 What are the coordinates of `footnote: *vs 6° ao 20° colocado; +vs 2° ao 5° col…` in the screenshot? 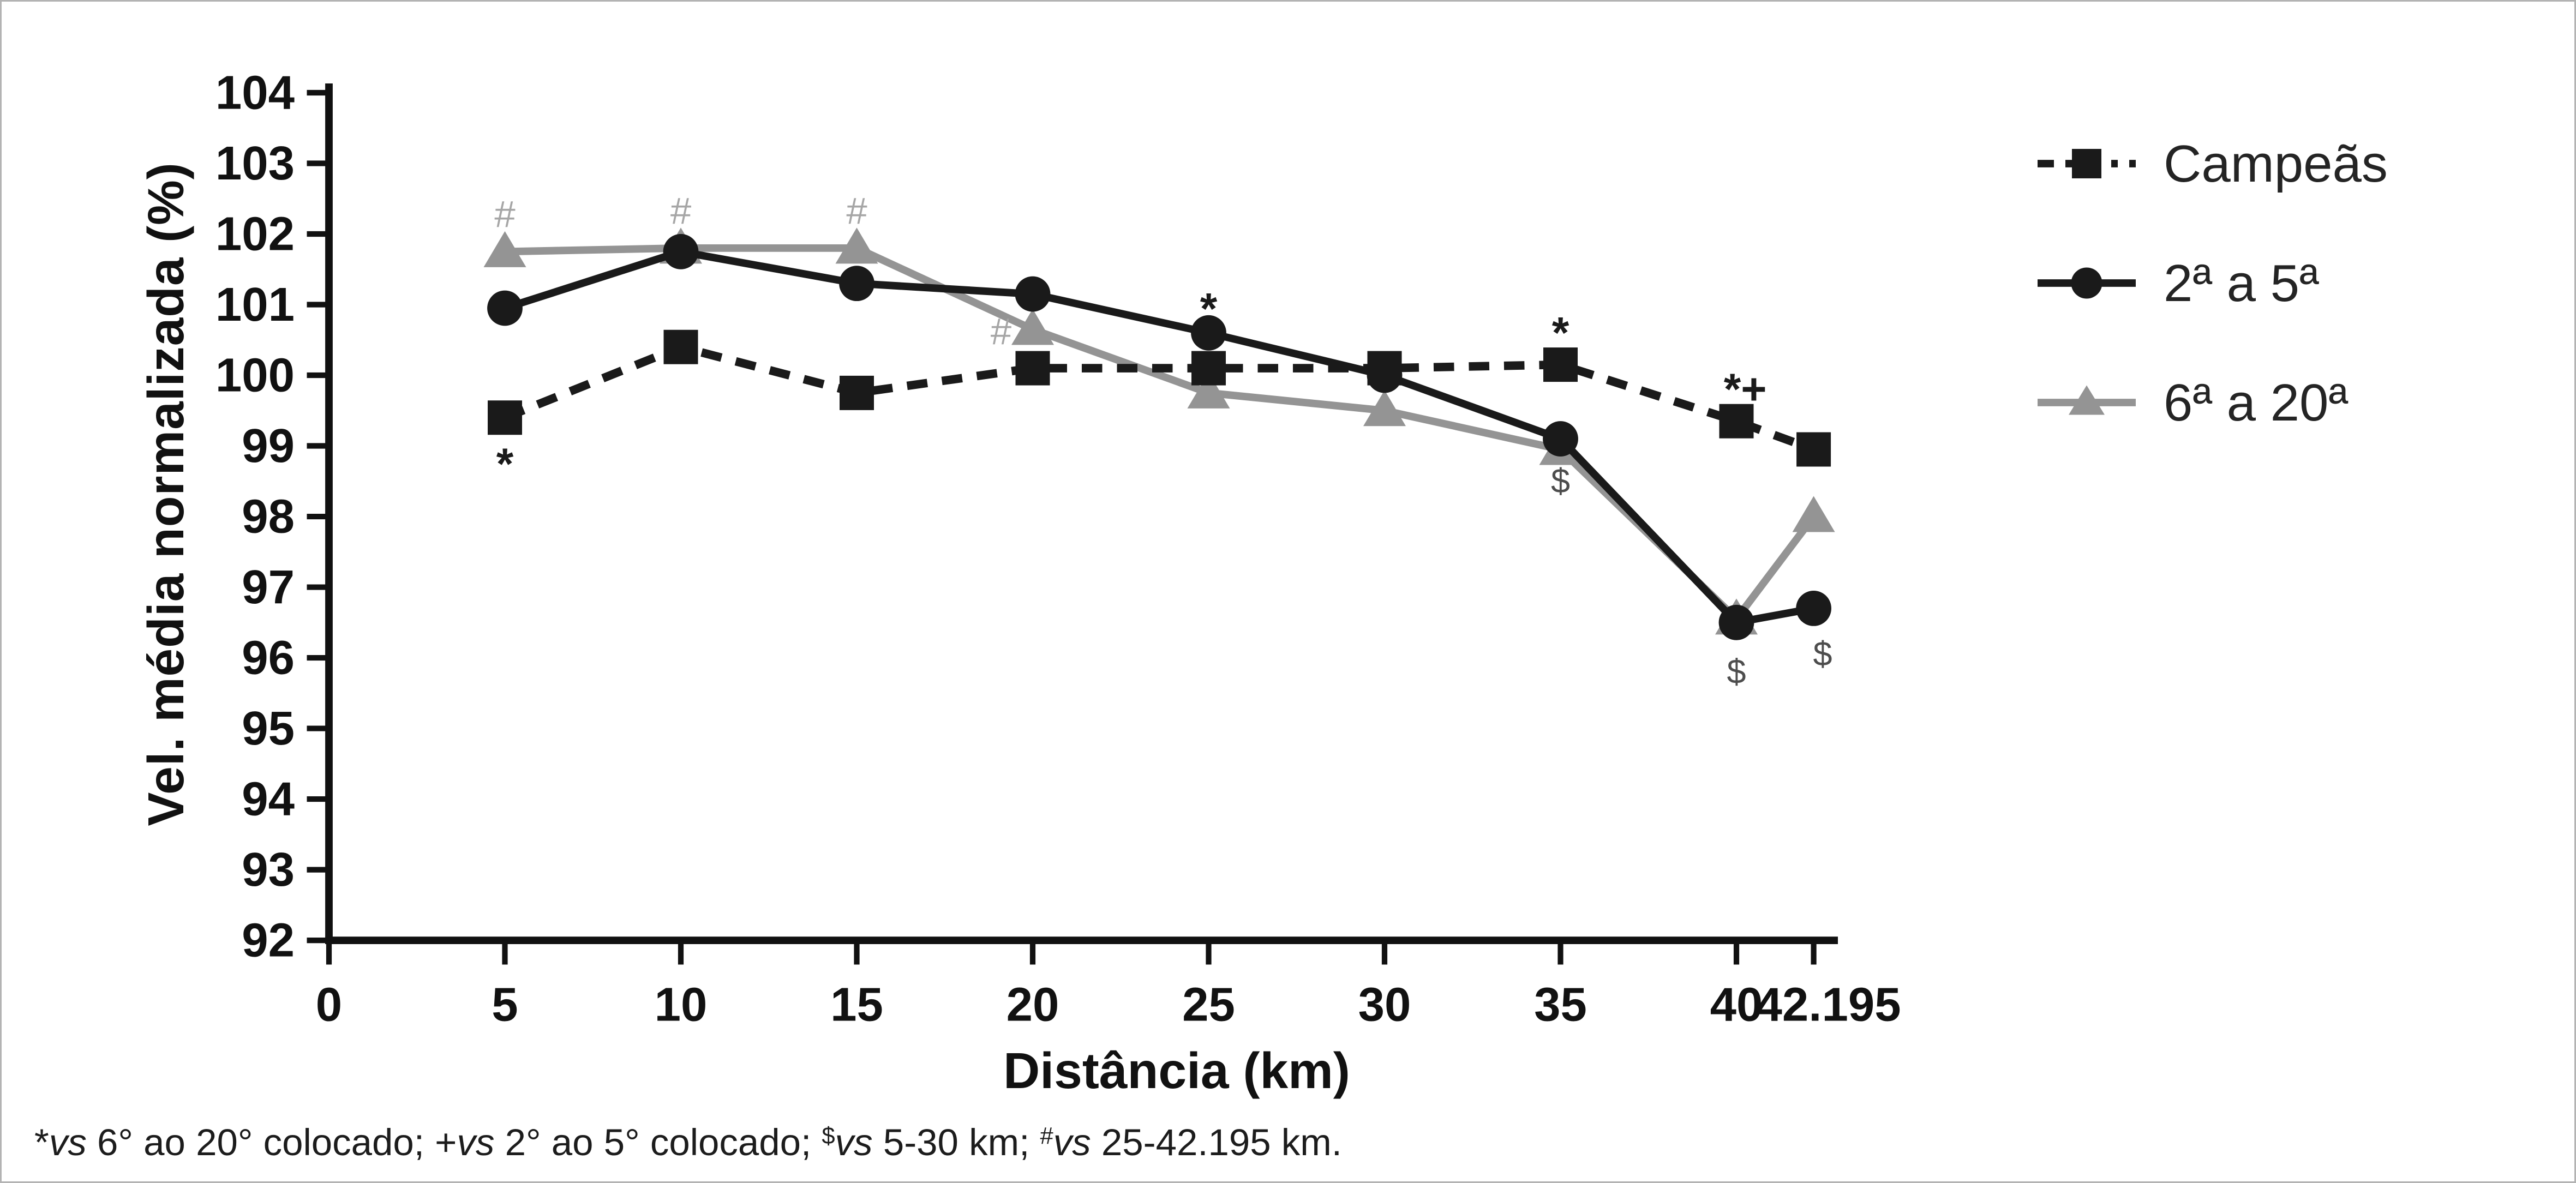 It's located at (688, 1142).